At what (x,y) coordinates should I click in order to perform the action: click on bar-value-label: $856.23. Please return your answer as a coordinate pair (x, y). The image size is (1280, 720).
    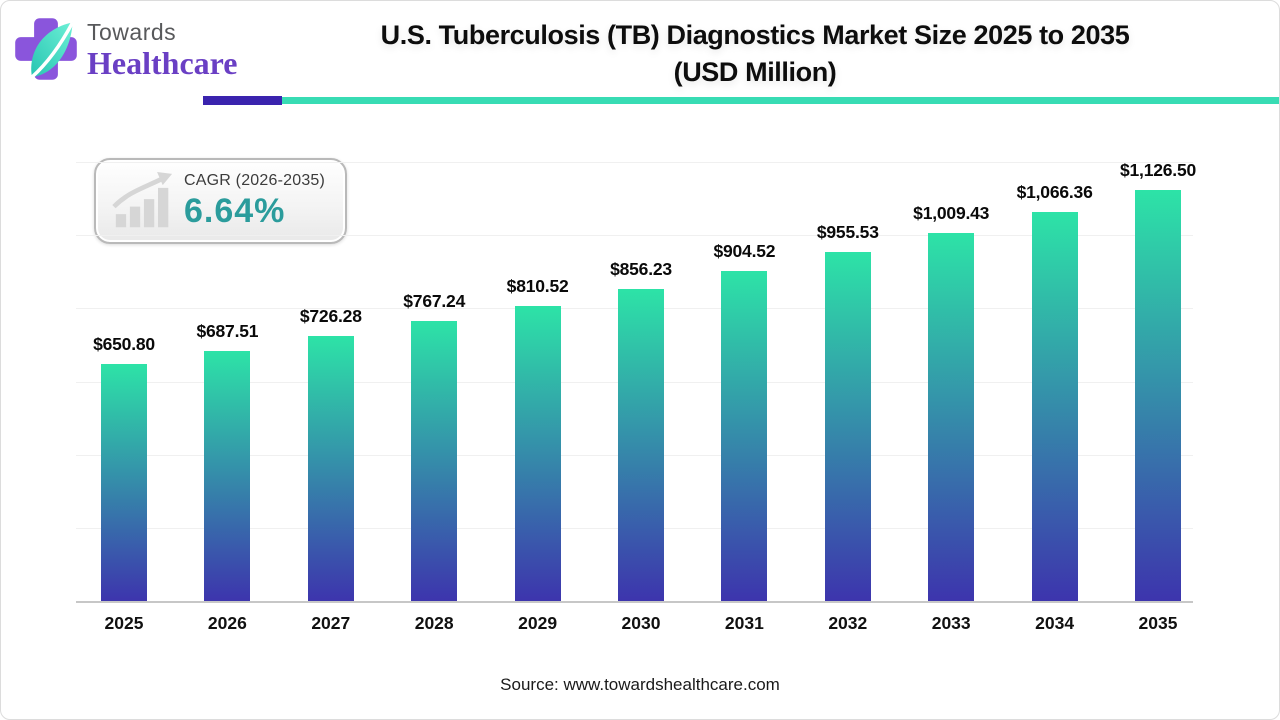
    Looking at the image, I should click on (641, 268).